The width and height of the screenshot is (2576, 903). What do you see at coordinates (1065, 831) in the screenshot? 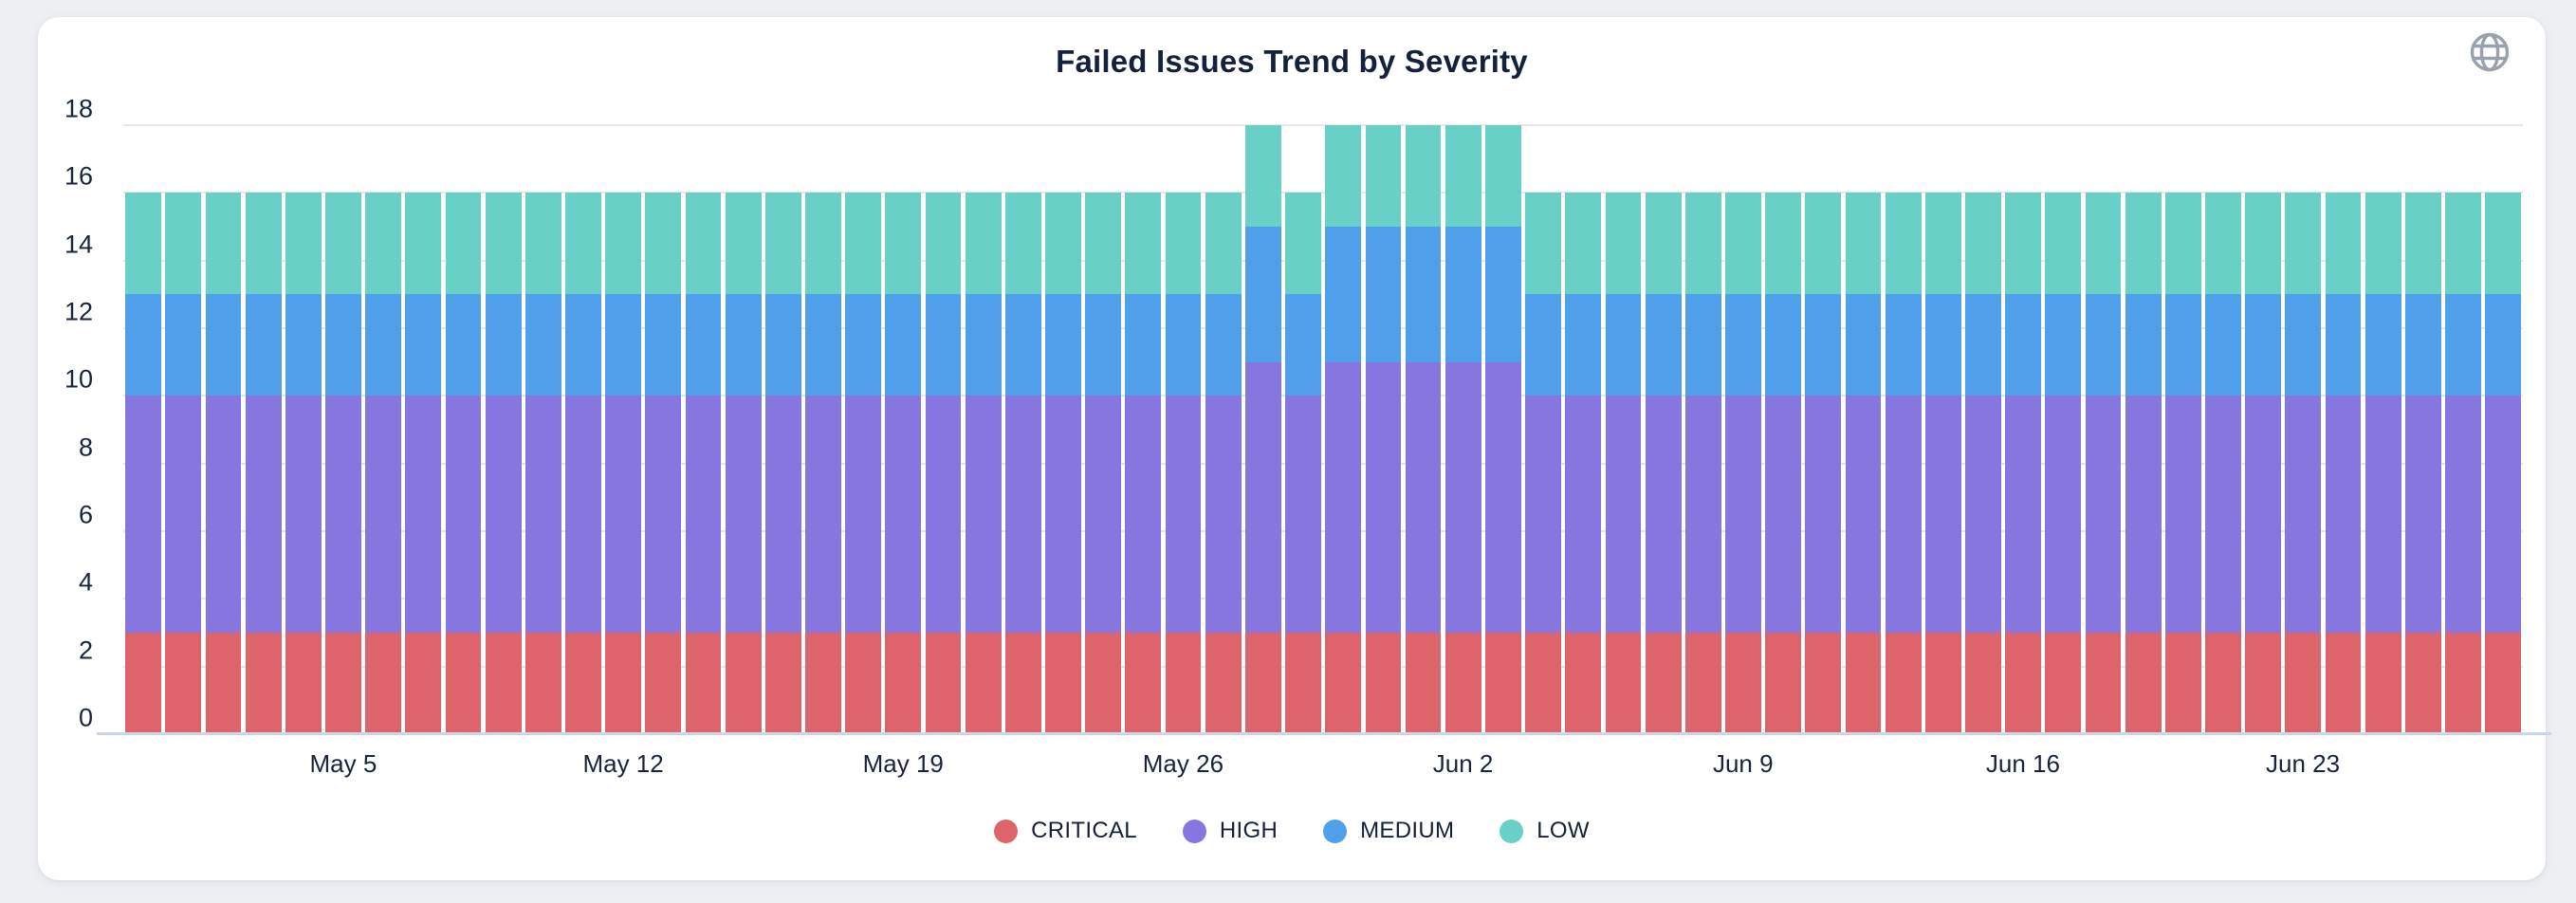
I see `legend-item-critical: CRITICAL` at bounding box center [1065, 831].